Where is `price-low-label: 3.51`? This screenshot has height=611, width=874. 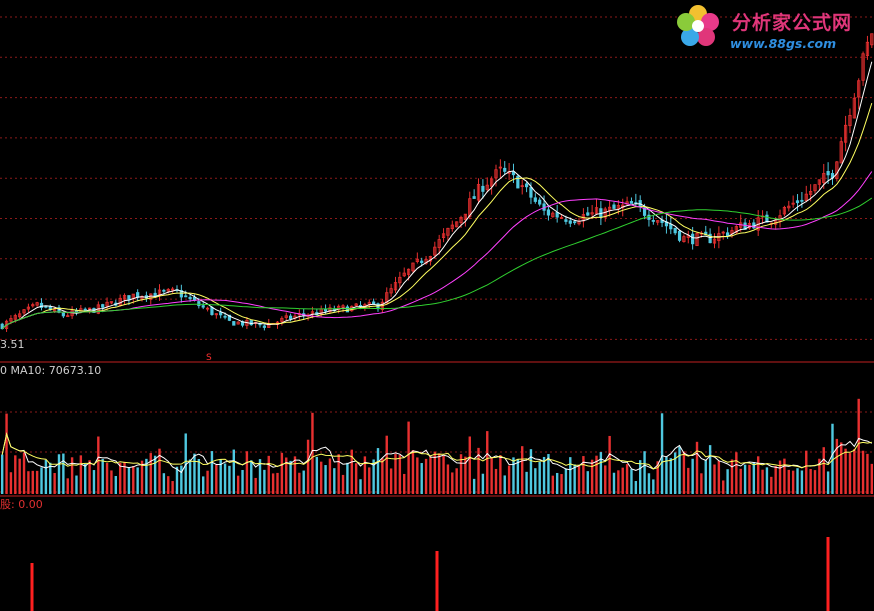 price-low-label: 3.51 is located at coordinates (12, 344).